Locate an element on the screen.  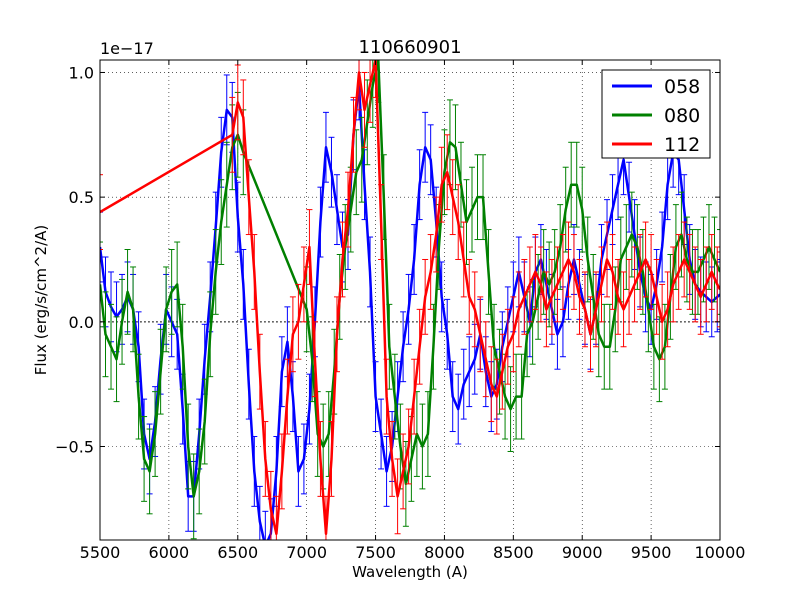
y-tick-label: −0.5 is located at coordinates (74, 446).